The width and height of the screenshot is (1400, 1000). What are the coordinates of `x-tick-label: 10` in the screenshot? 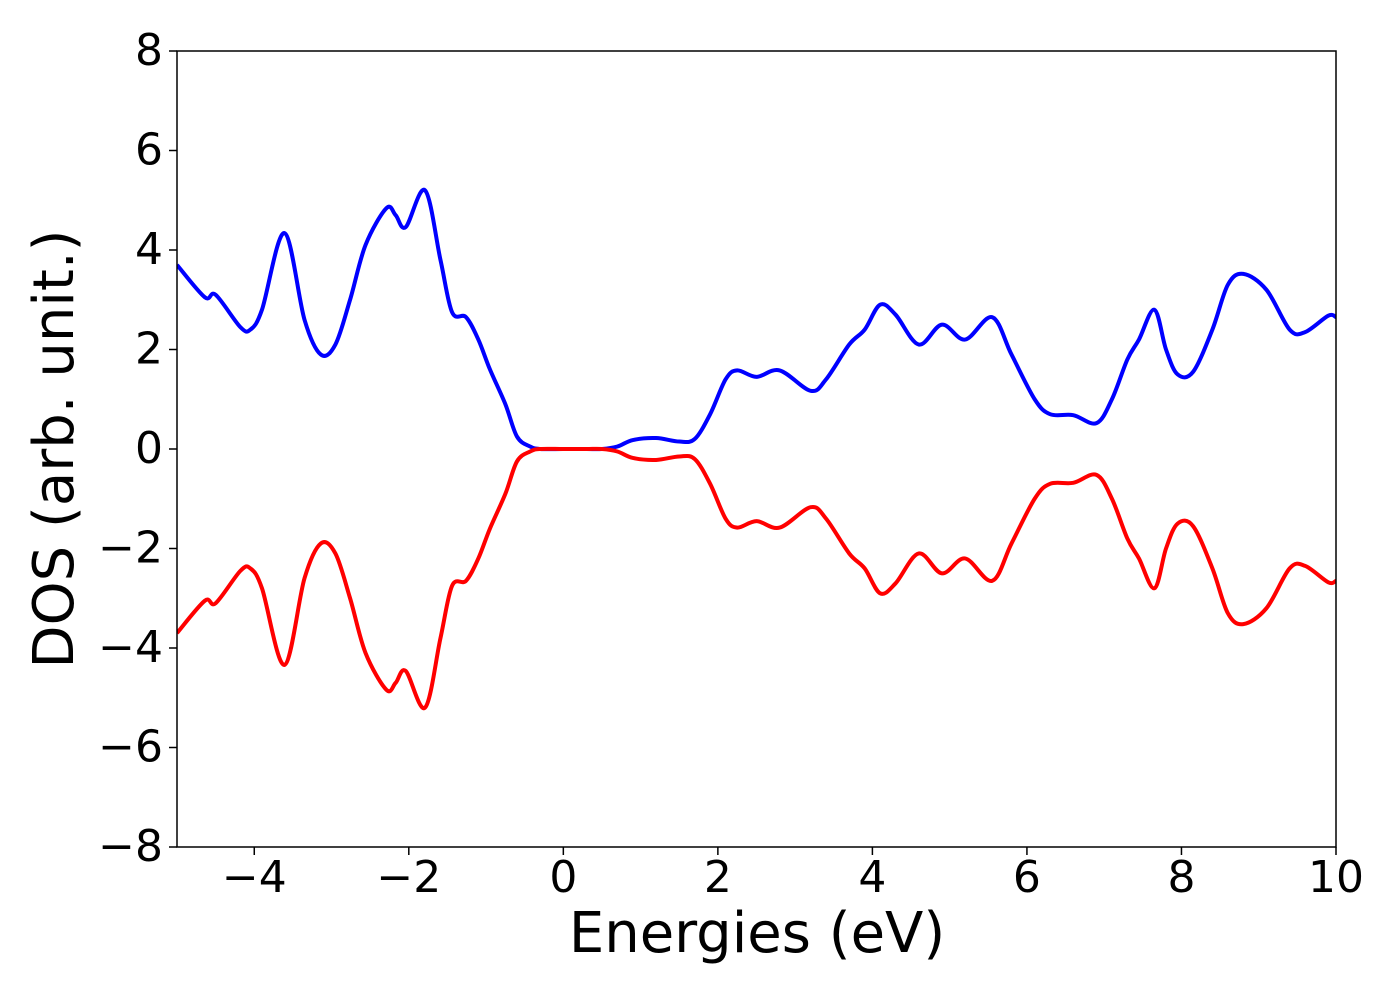 It's located at (1336, 877).